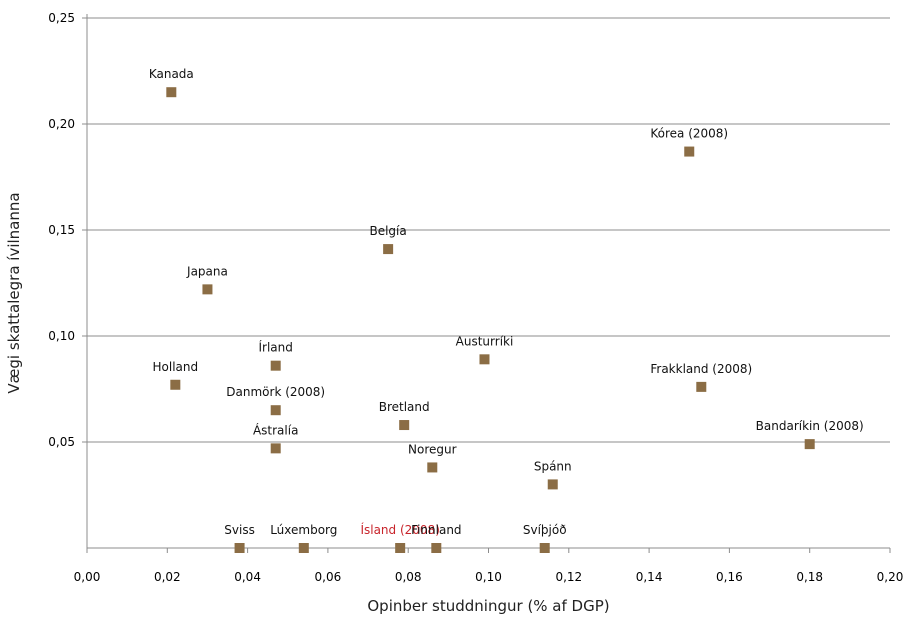  Describe the element at coordinates (387, 231) in the screenshot. I see `point-label: Belgía` at that location.